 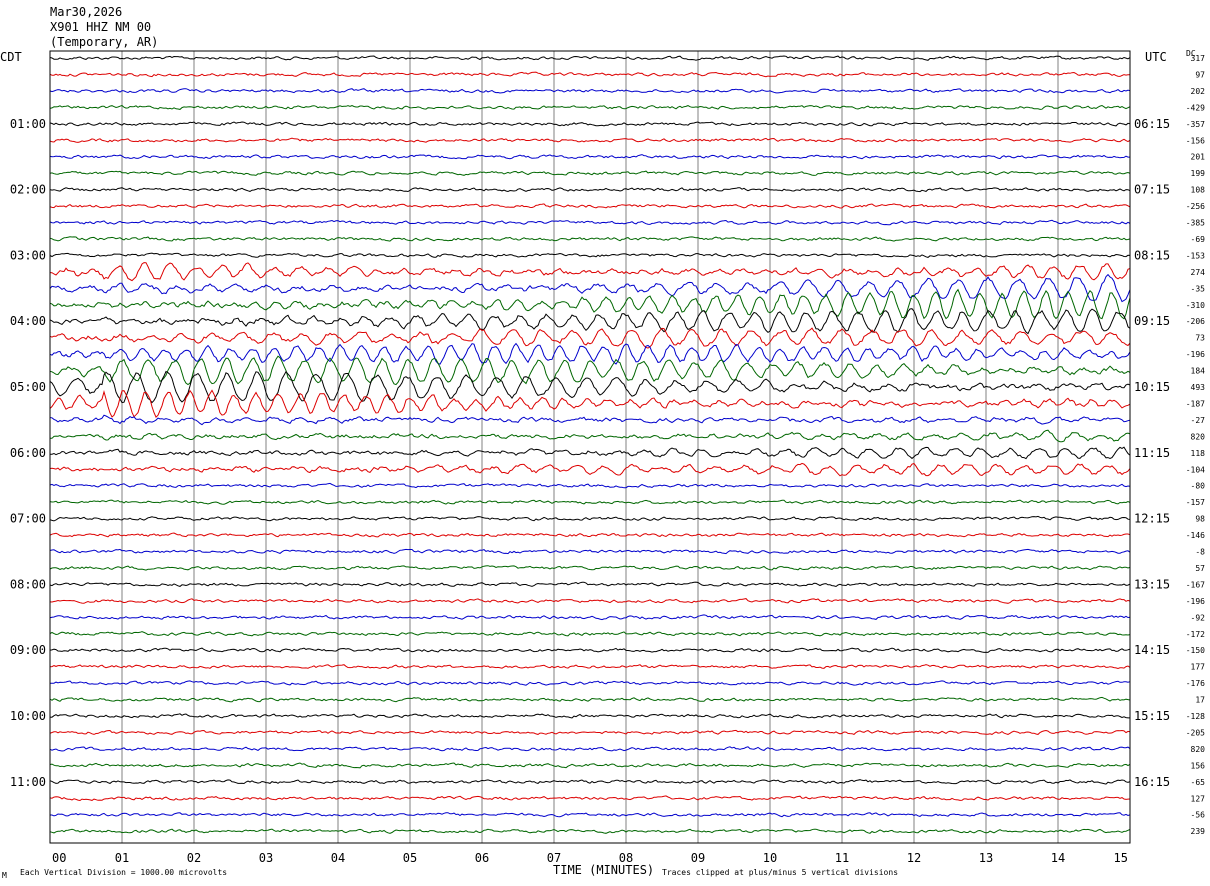 I want to click on right-time-label: 06:15, so click(x=1152, y=124).